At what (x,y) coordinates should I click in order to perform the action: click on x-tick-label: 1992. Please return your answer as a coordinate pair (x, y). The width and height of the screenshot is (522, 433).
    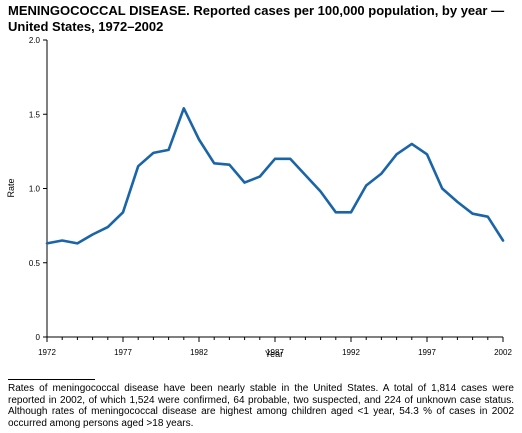
    Looking at the image, I should click on (351, 352).